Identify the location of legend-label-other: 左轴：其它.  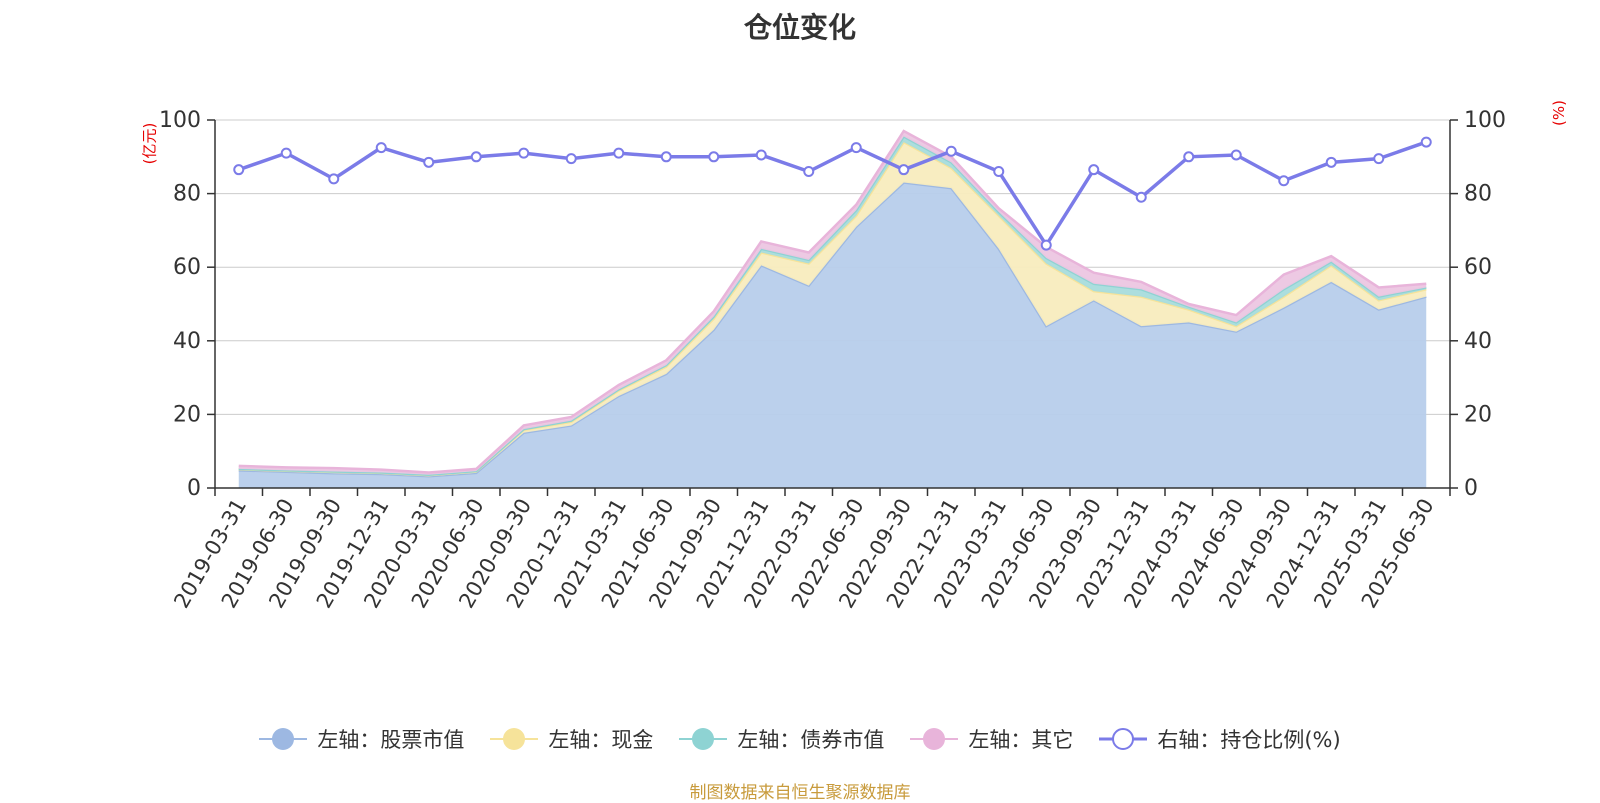
(1021, 740).